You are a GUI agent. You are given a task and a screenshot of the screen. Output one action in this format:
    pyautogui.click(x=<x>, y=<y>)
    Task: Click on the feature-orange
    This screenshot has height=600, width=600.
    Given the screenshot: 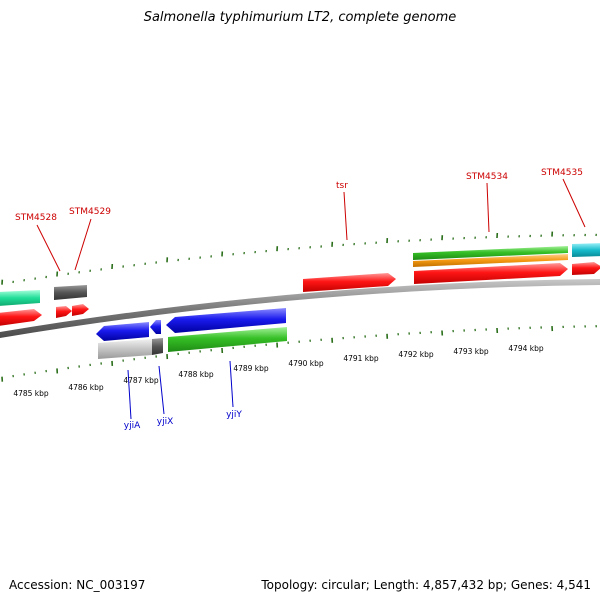 What is the action you would take?
    pyautogui.click(x=490, y=260)
    